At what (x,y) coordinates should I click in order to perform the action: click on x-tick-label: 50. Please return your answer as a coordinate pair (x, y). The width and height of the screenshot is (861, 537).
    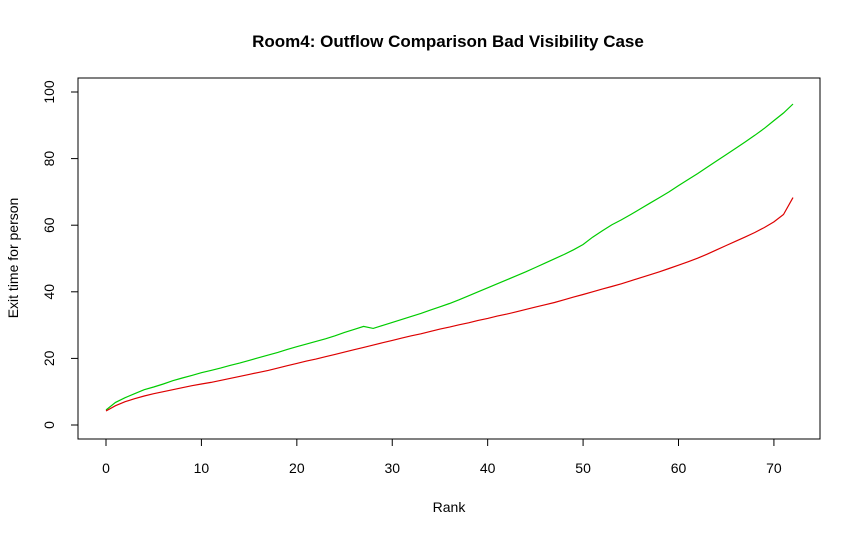
    Looking at the image, I should click on (583, 468).